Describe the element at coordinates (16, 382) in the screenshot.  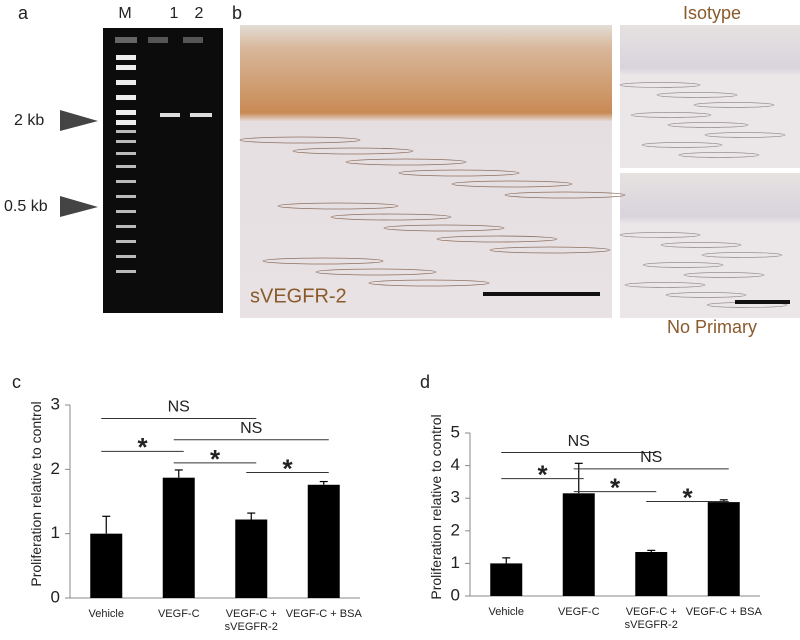
I see `panel-label: c` at that location.